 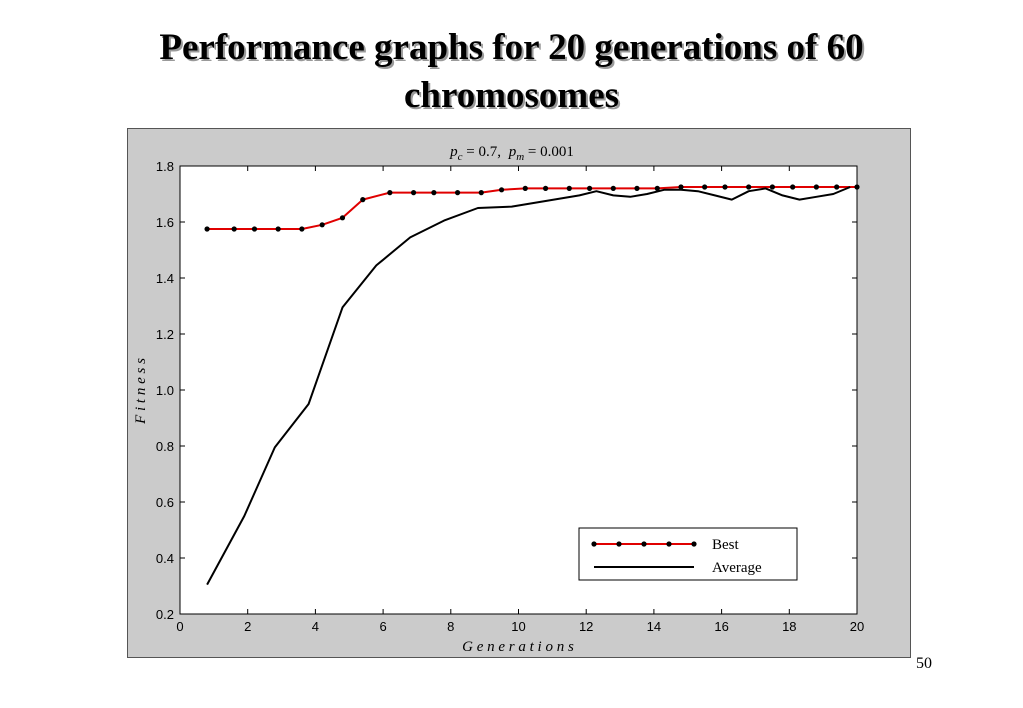 What do you see at coordinates (518, 647) in the screenshot?
I see `x-axis-label: G e n e r a t i o n s` at bounding box center [518, 647].